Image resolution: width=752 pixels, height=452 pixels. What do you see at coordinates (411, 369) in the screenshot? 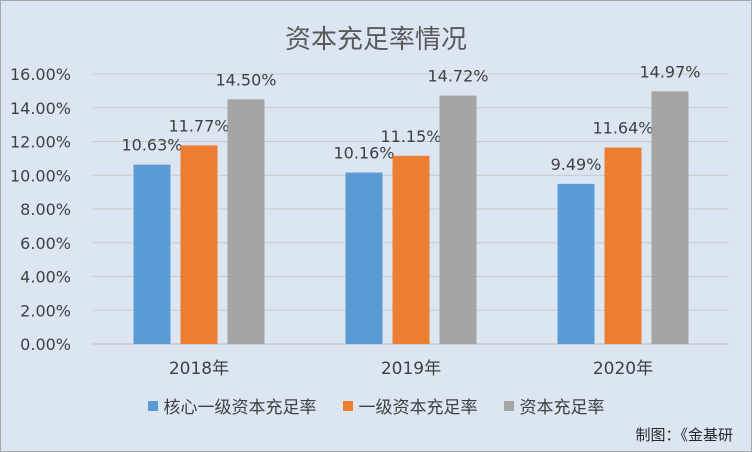
I see `x-tick-label: 2019年` at bounding box center [411, 369].